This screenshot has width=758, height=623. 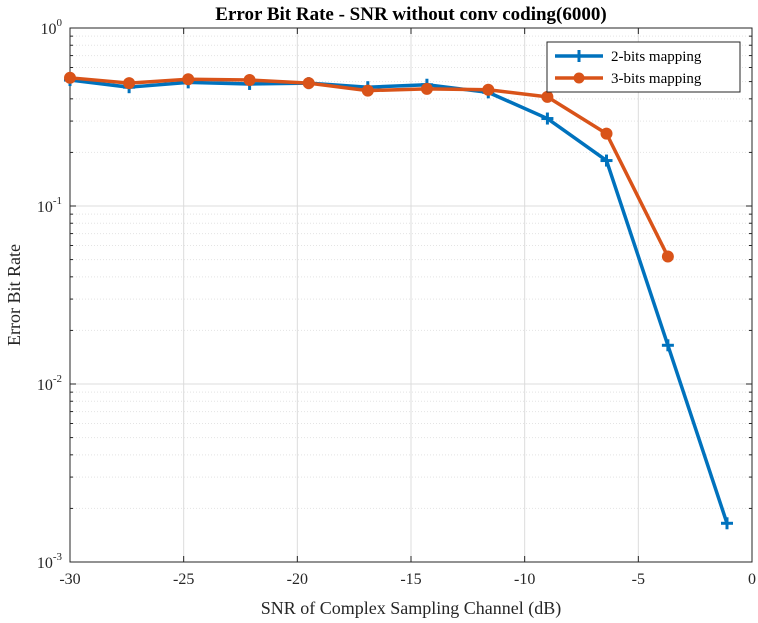 I want to click on legend-entry: 3-bits mapping, so click(x=628, y=79).